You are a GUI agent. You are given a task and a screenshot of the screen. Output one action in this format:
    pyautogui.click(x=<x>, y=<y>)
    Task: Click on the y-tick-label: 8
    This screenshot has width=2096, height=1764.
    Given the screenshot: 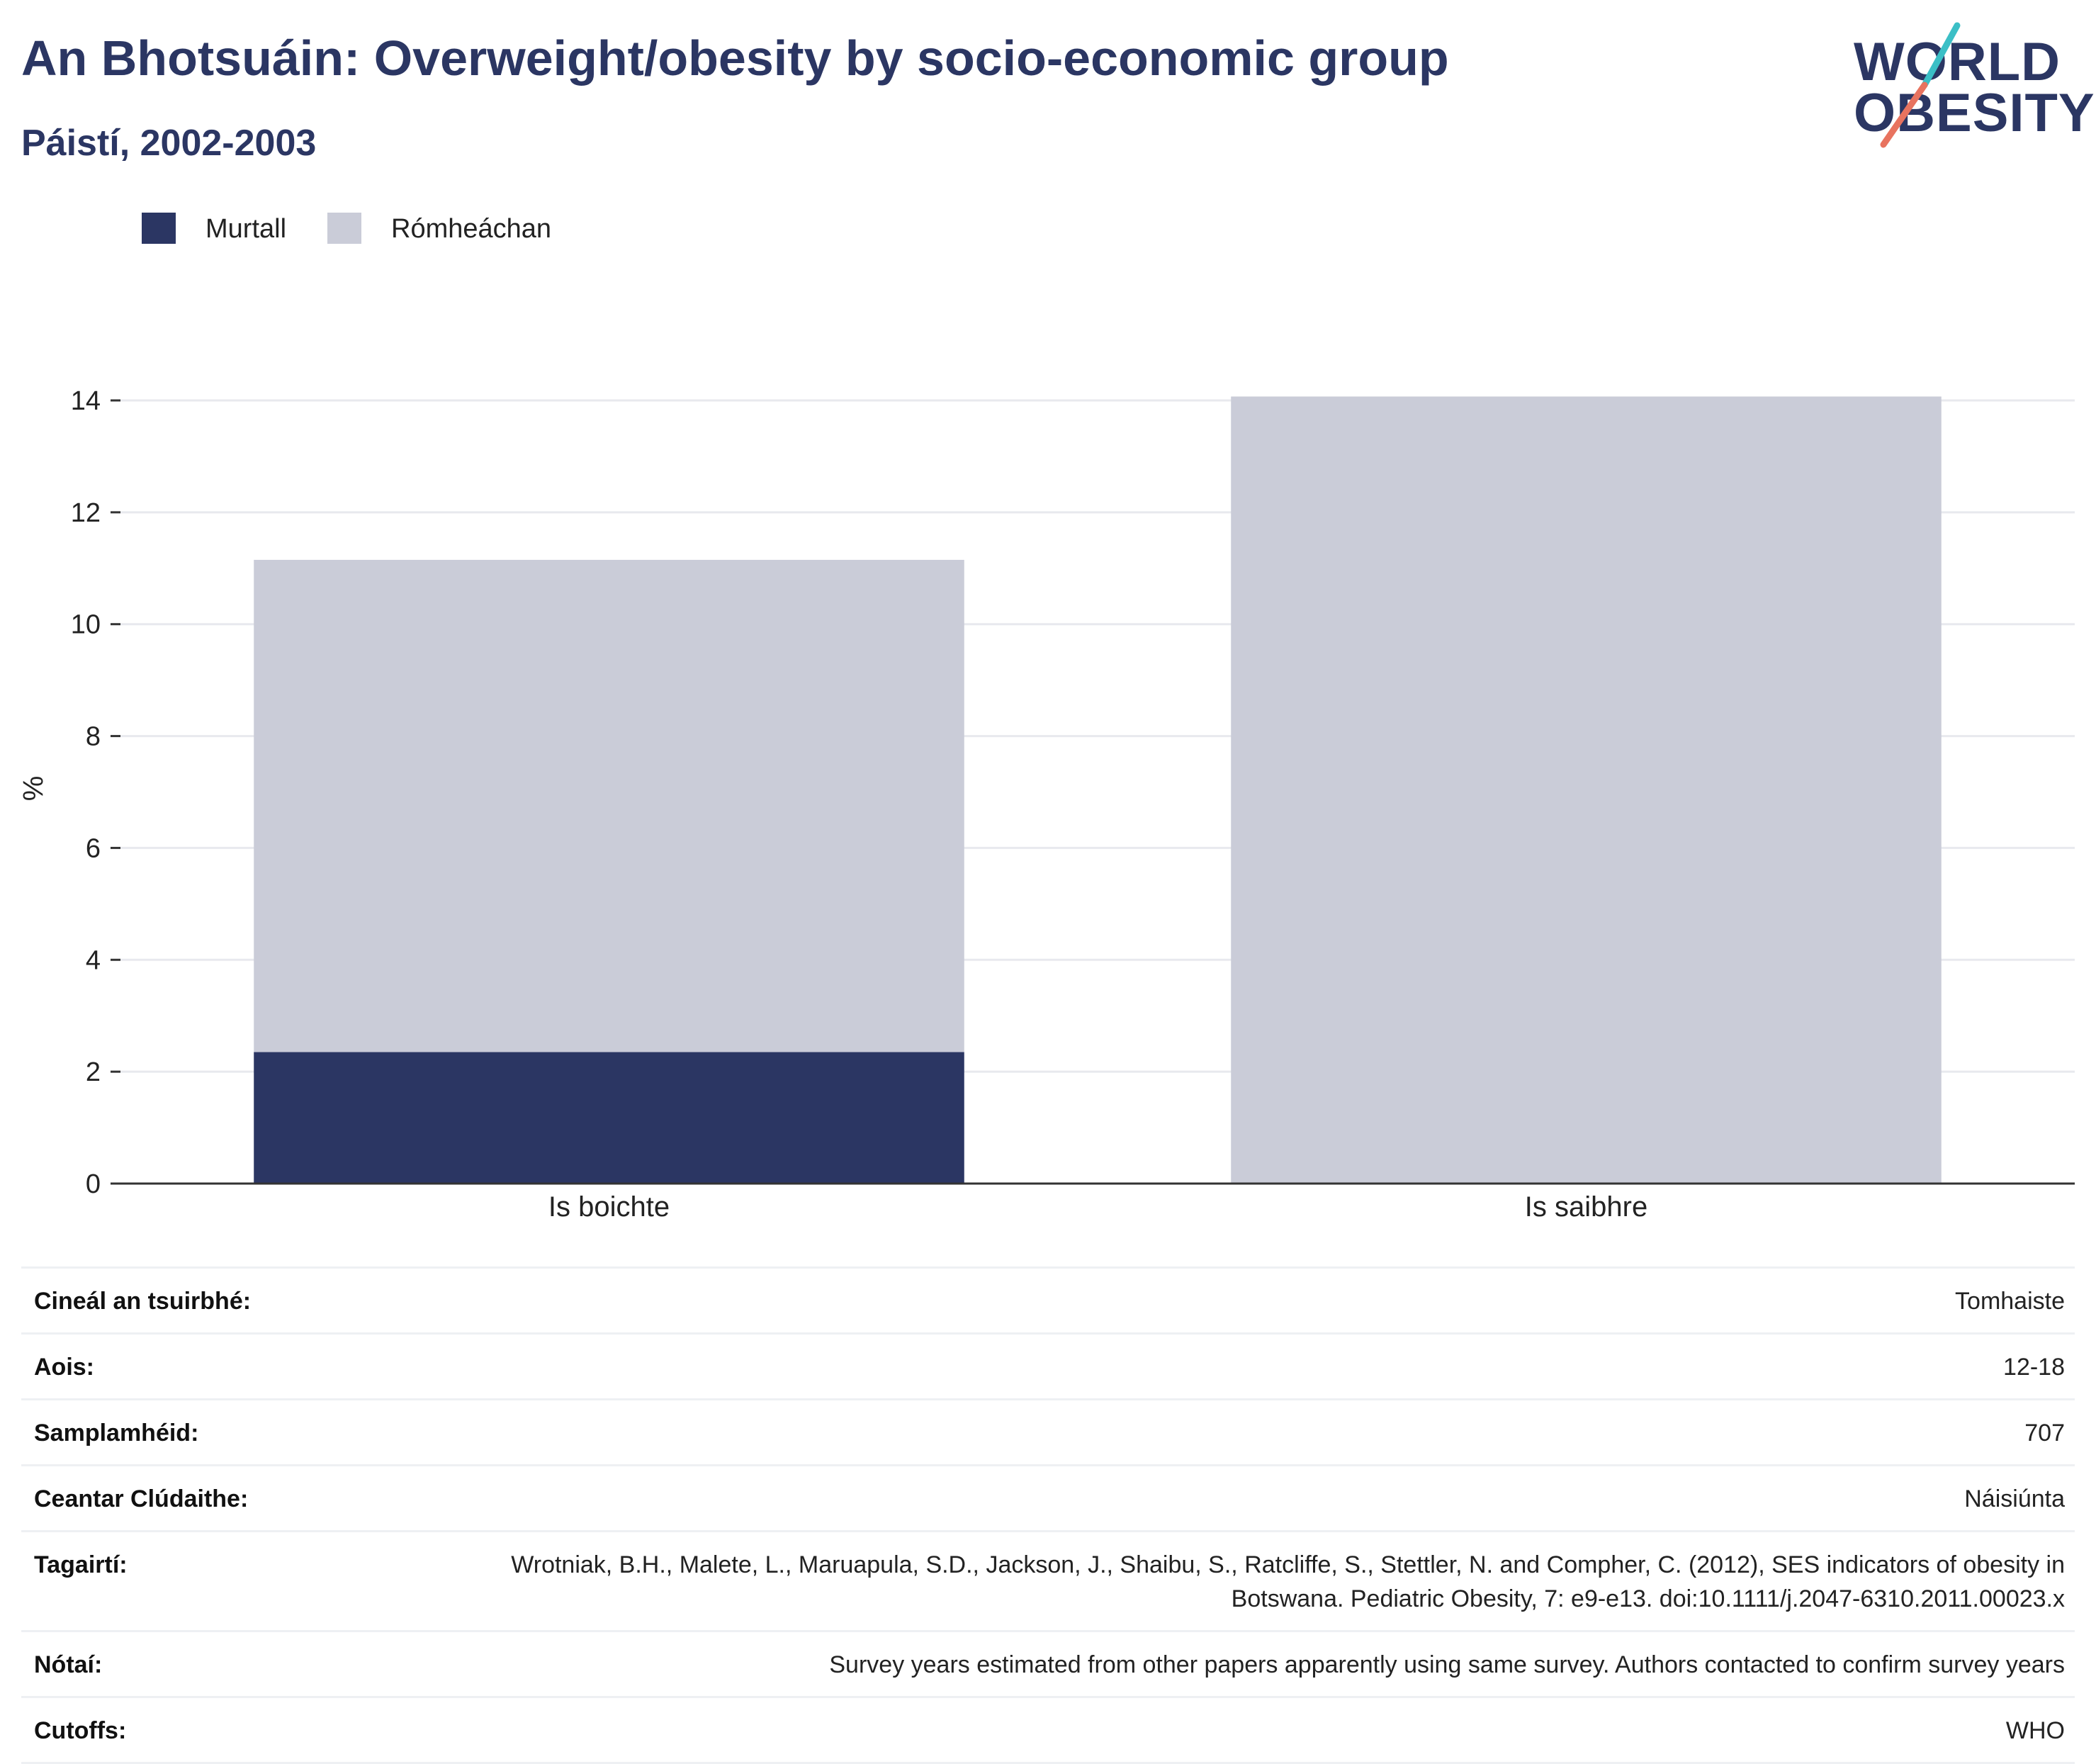 What is the action you would take?
    pyautogui.click(x=93, y=737)
    